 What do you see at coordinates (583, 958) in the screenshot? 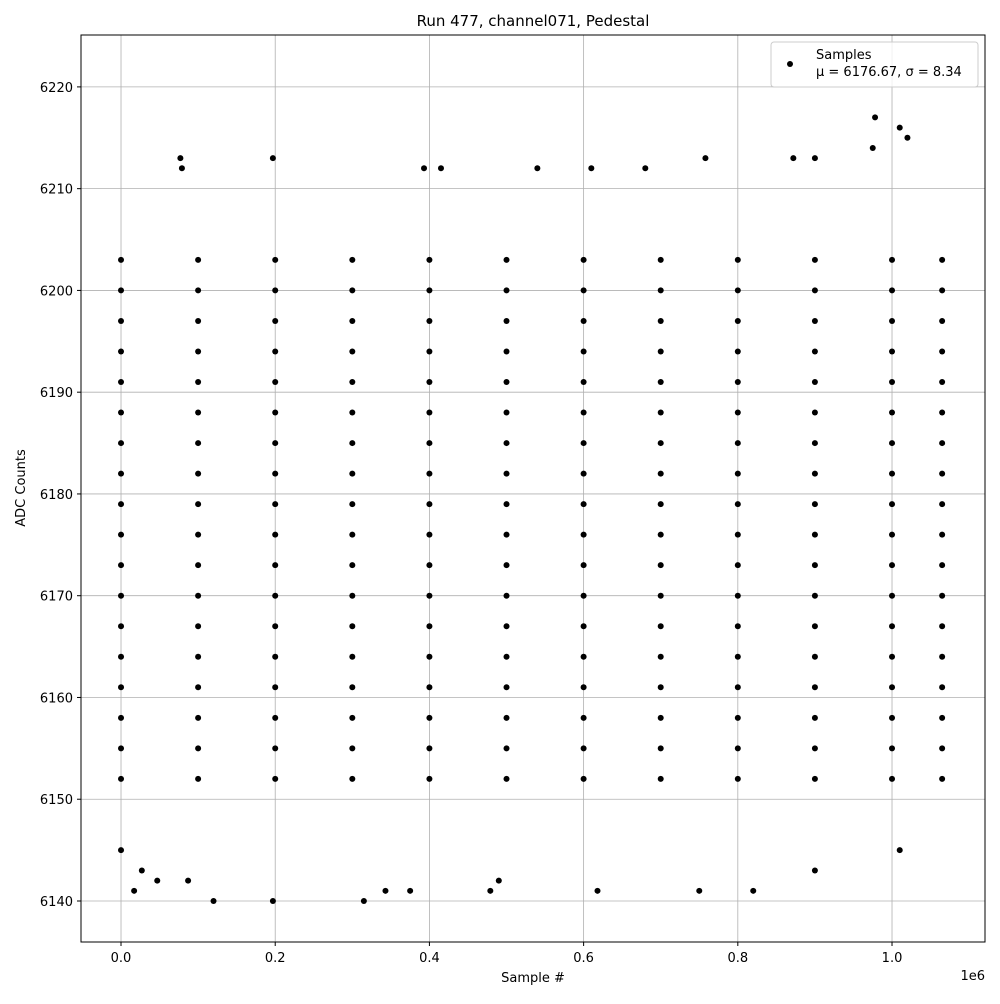
I see `x-tick-label: 0.6` at bounding box center [583, 958].